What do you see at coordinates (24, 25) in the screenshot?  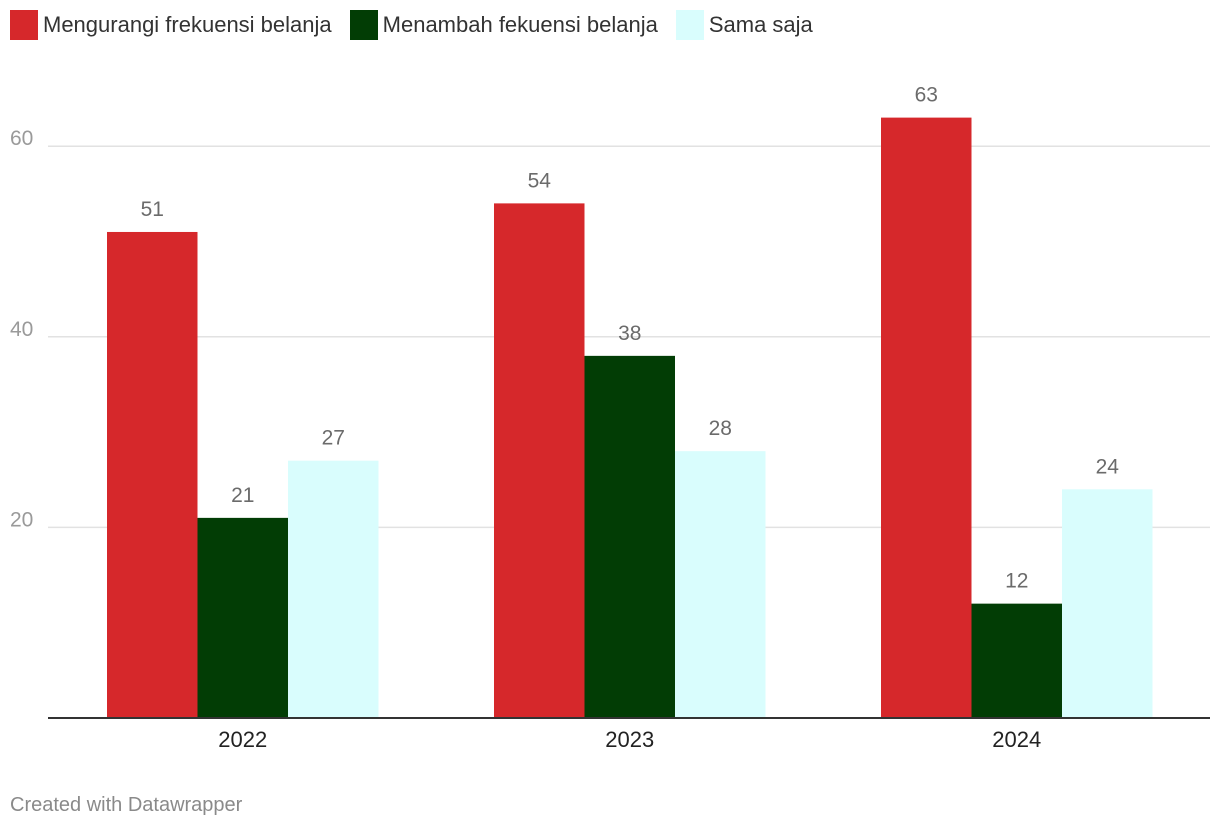 I see `legend-swatch-mengurangi` at bounding box center [24, 25].